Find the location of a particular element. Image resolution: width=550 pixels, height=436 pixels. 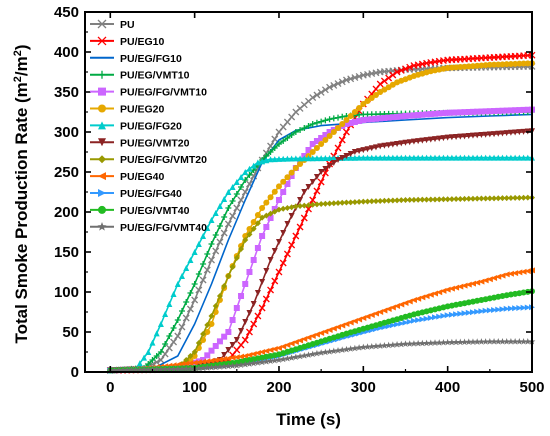

legend-label: PU/EG/FG/VMT20 is located at coordinates (163, 160).